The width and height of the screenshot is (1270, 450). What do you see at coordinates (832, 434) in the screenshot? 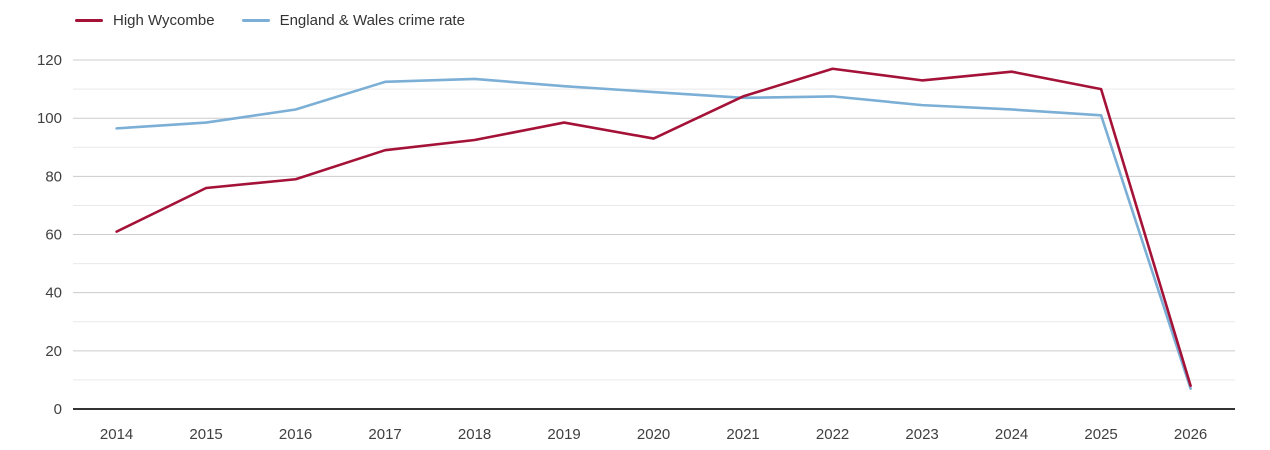
I see `x-axis-tick-label: 2022` at bounding box center [832, 434].